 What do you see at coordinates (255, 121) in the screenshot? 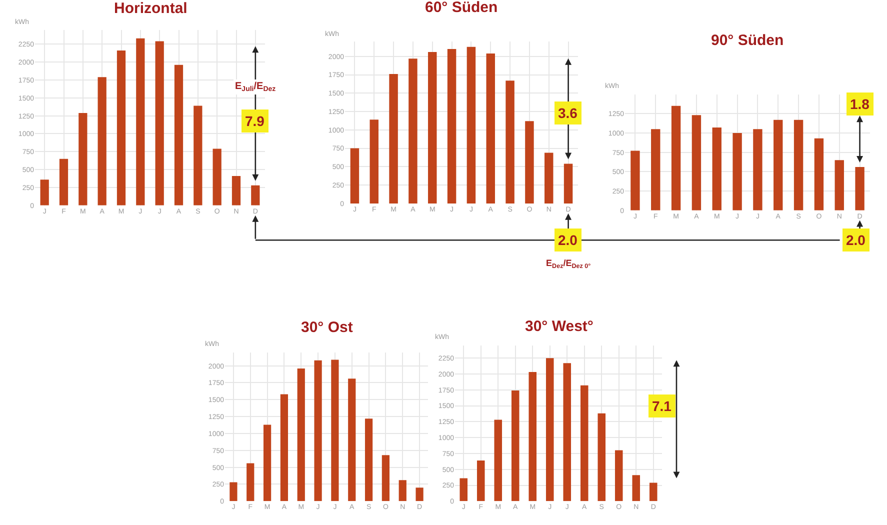
I see `annotation: 7.9` at bounding box center [255, 121].